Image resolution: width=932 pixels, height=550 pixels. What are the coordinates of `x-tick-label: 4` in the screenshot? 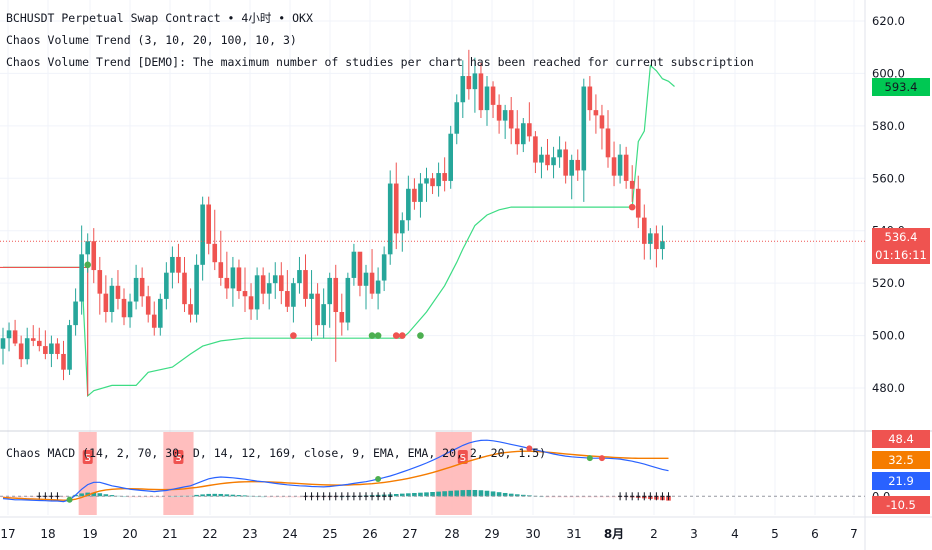 It's located at (735, 534).